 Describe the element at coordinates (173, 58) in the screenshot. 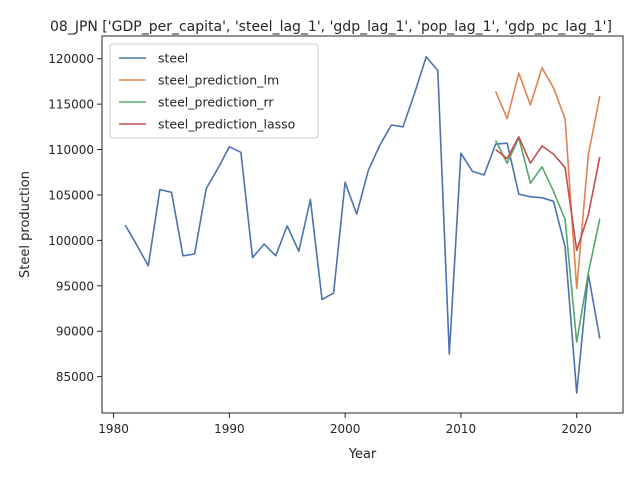

I see `legend-entry: steel` at that location.